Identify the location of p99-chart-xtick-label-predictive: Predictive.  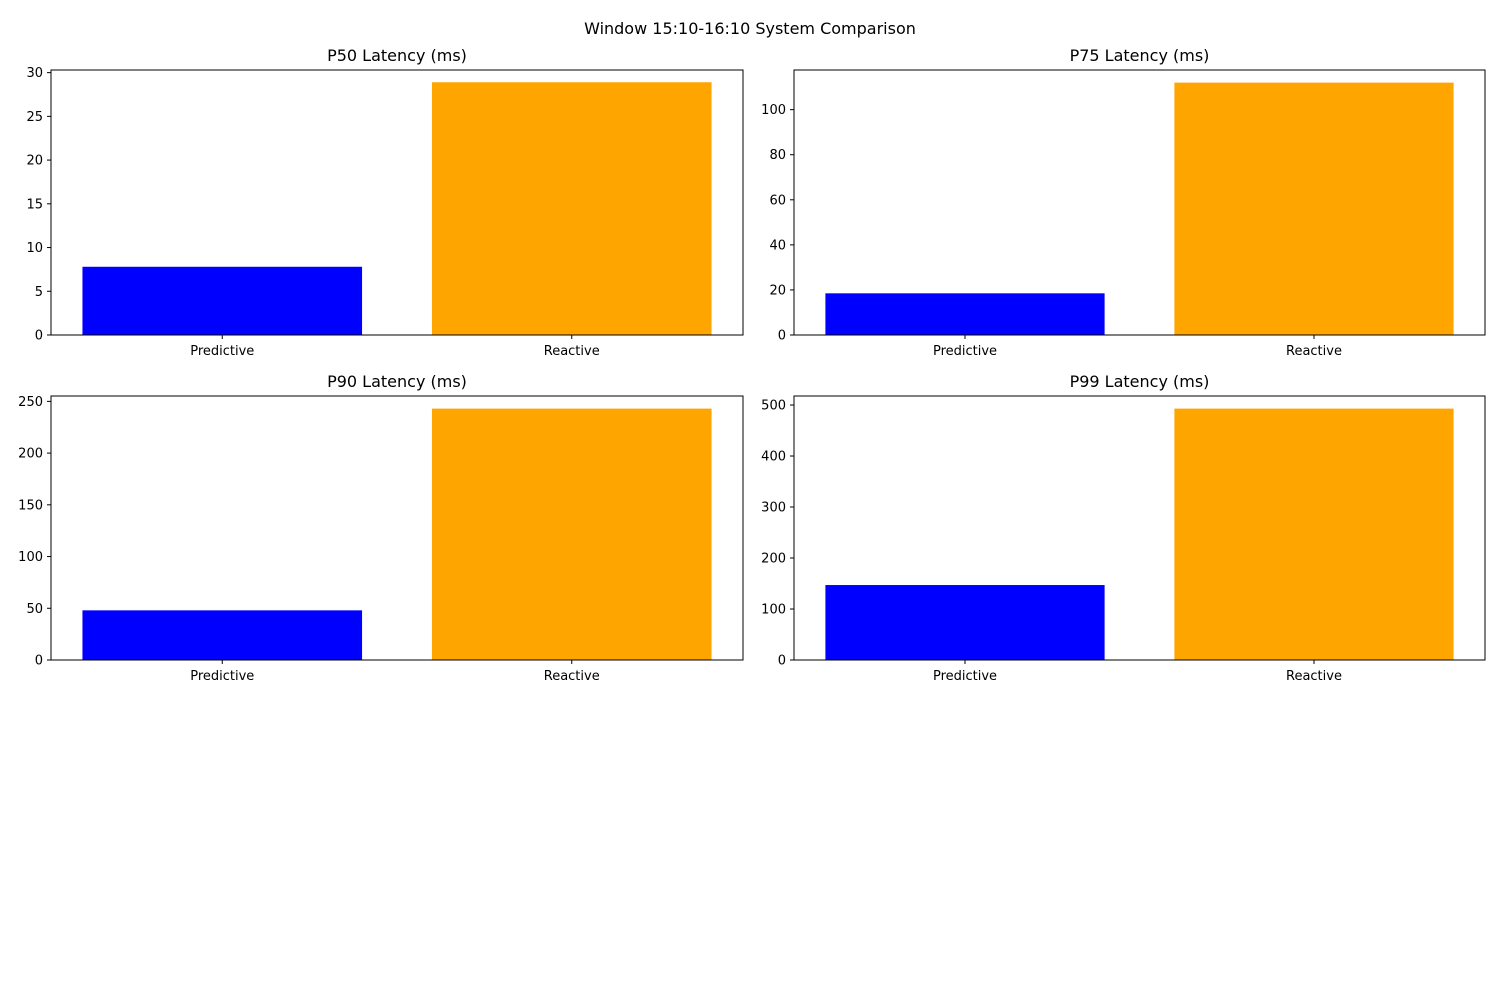
(965, 676).